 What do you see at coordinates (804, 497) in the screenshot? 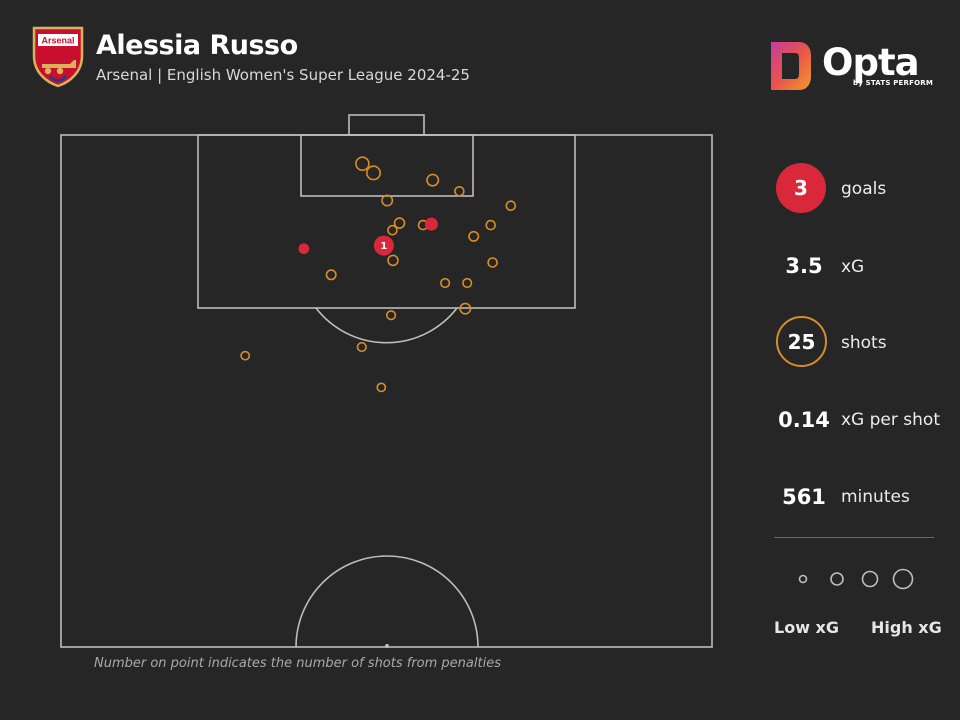
I see `minutes-value: 561` at bounding box center [804, 497].